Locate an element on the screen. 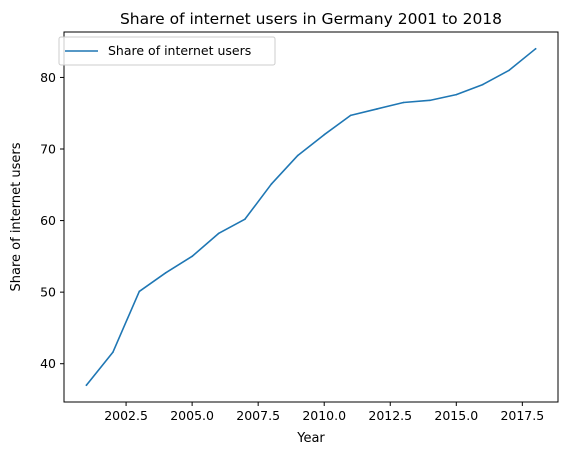 This screenshot has width=562, height=455. x-tick-label-2: 2007.5 is located at coordinates (258, 415).